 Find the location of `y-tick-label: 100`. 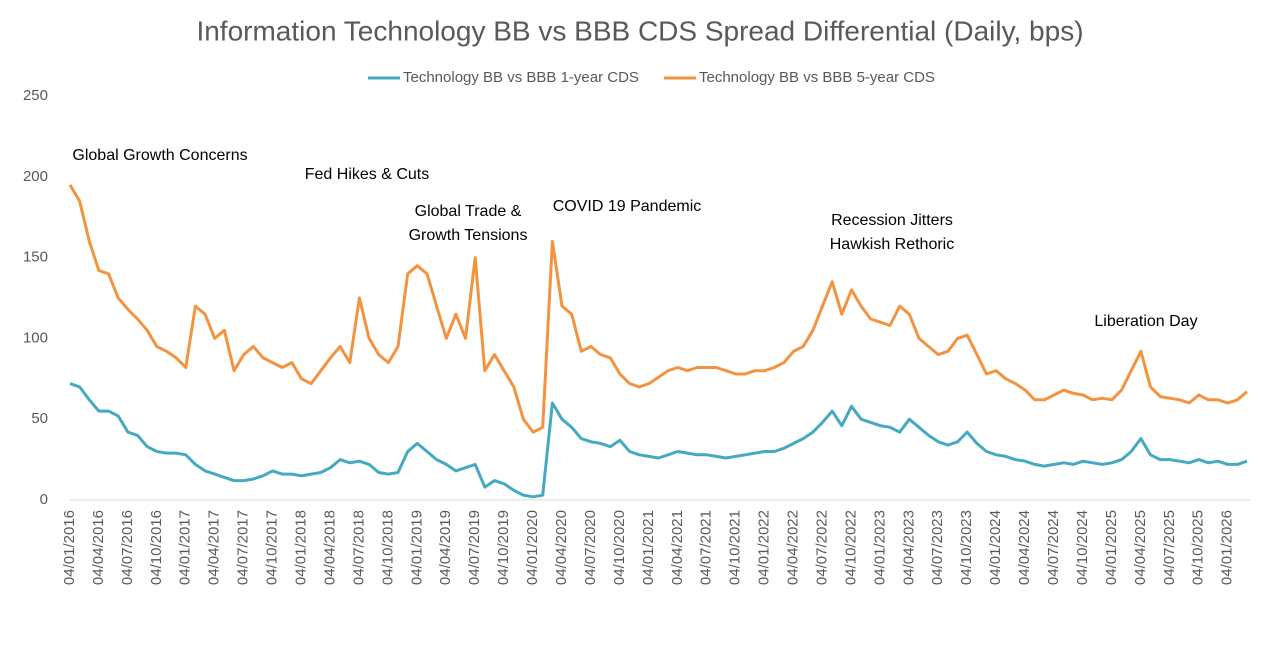

y-tick-label: 100 is located at coordinates (35, 337).